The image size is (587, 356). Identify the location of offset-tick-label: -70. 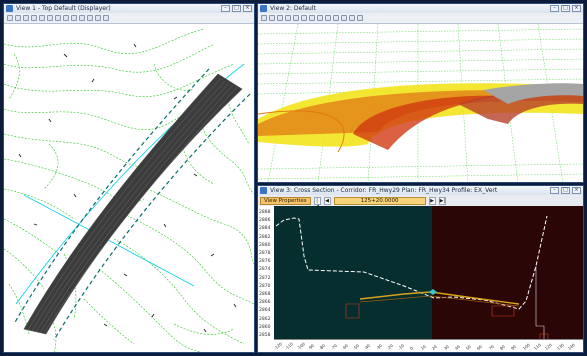
(333, 346).